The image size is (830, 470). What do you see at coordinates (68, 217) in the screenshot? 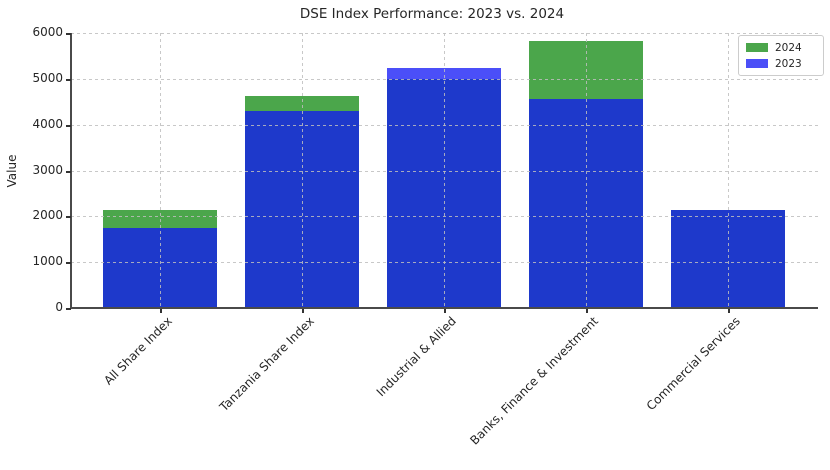
I see `y-tick-mark-2000` at bounding box center [68, 217].